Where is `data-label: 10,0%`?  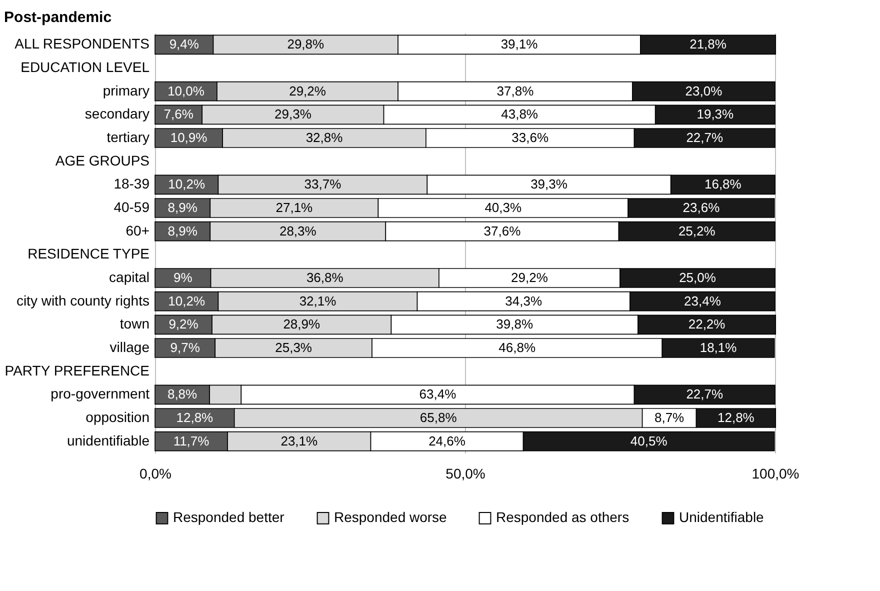 data-label: 10,0% is located at coordinates (186, 90).